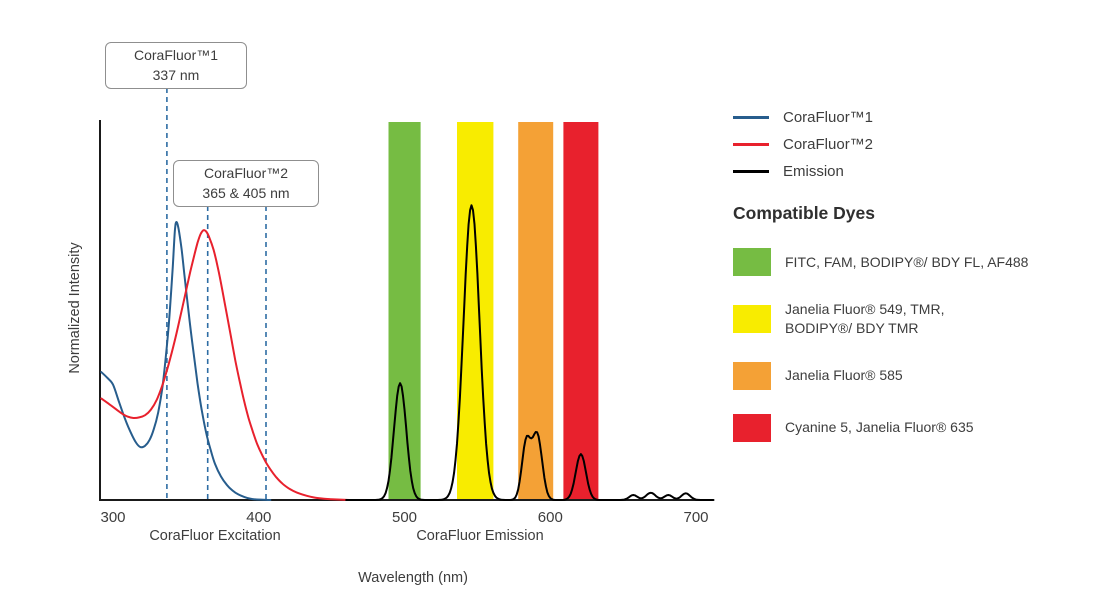 The width and height of the screenshot is (1110, 612). I want to click on callout-corafluor1-title: CoraFluor™1, so click(176, 55).